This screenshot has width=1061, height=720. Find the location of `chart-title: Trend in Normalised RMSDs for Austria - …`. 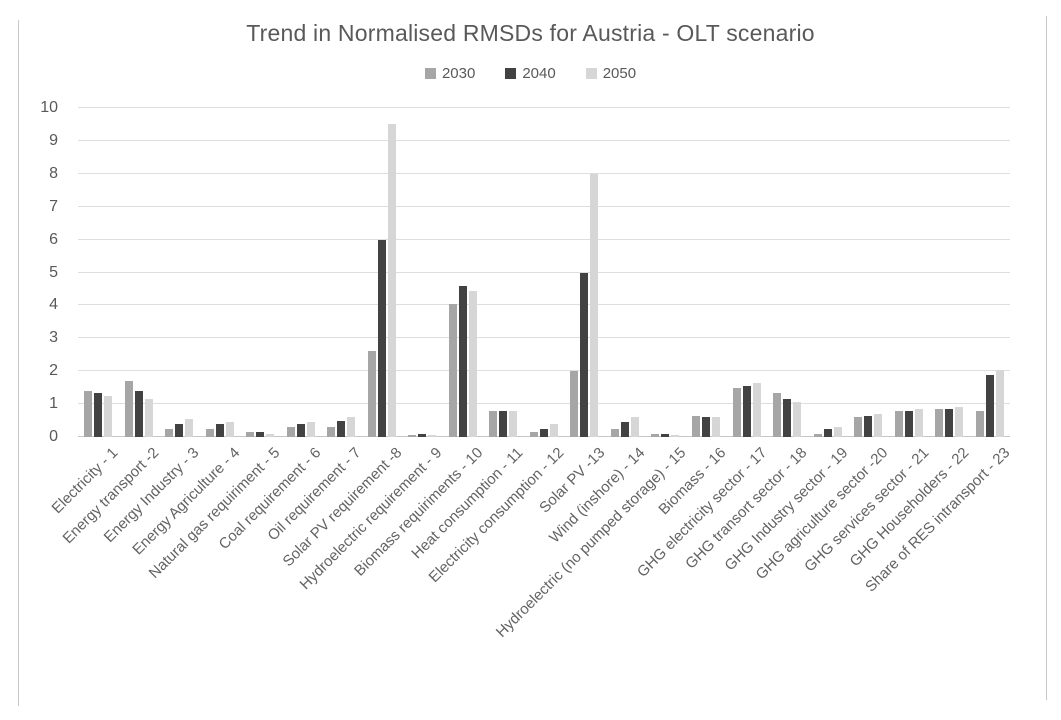

chart-title: Trend in Normalised RMSDs for Austria - … is located at coordinates (530, 33).